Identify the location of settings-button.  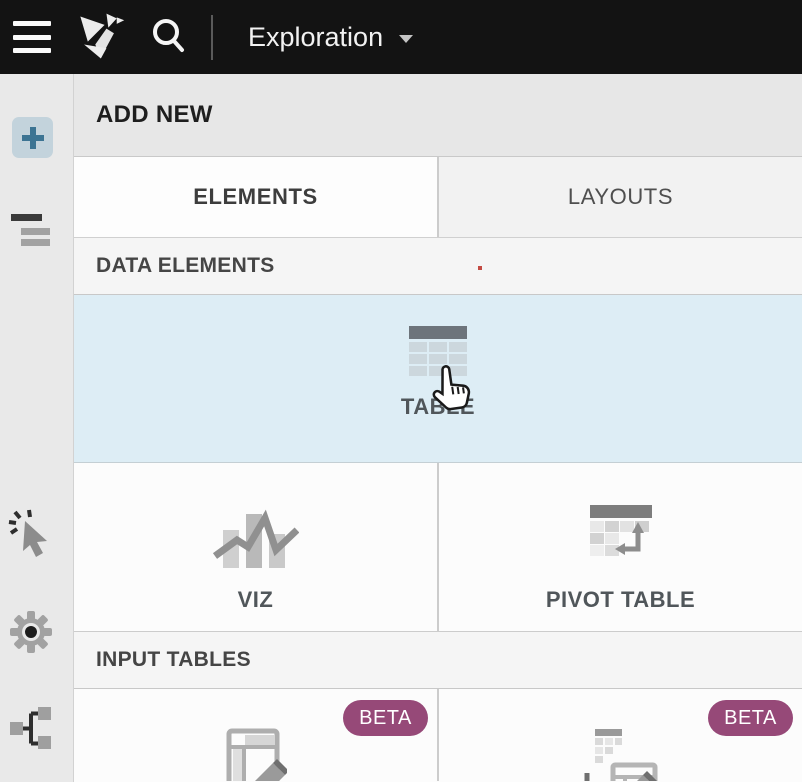
(31, 632).